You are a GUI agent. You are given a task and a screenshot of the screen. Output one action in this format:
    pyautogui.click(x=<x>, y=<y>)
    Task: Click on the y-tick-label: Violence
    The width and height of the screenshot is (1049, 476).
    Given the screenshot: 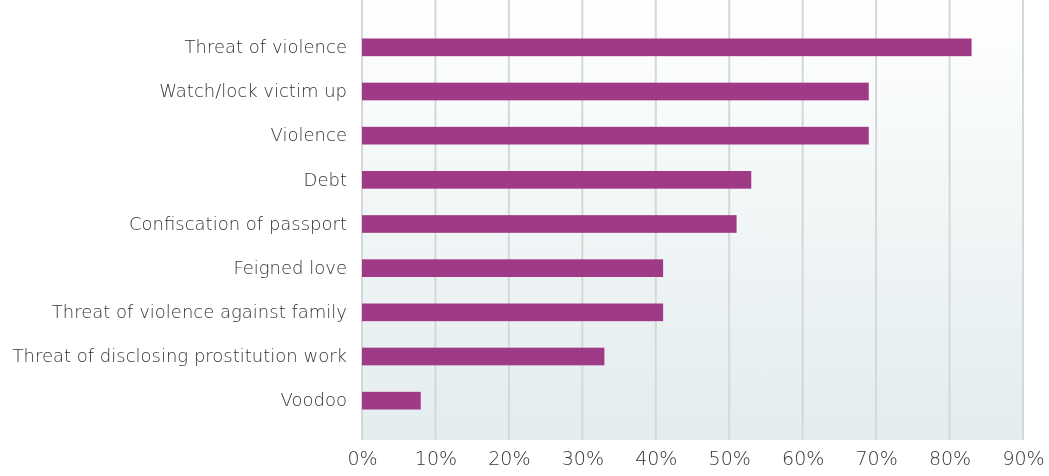 What is the action you would take?
    pyautogui.click(x=308, y=135)
    